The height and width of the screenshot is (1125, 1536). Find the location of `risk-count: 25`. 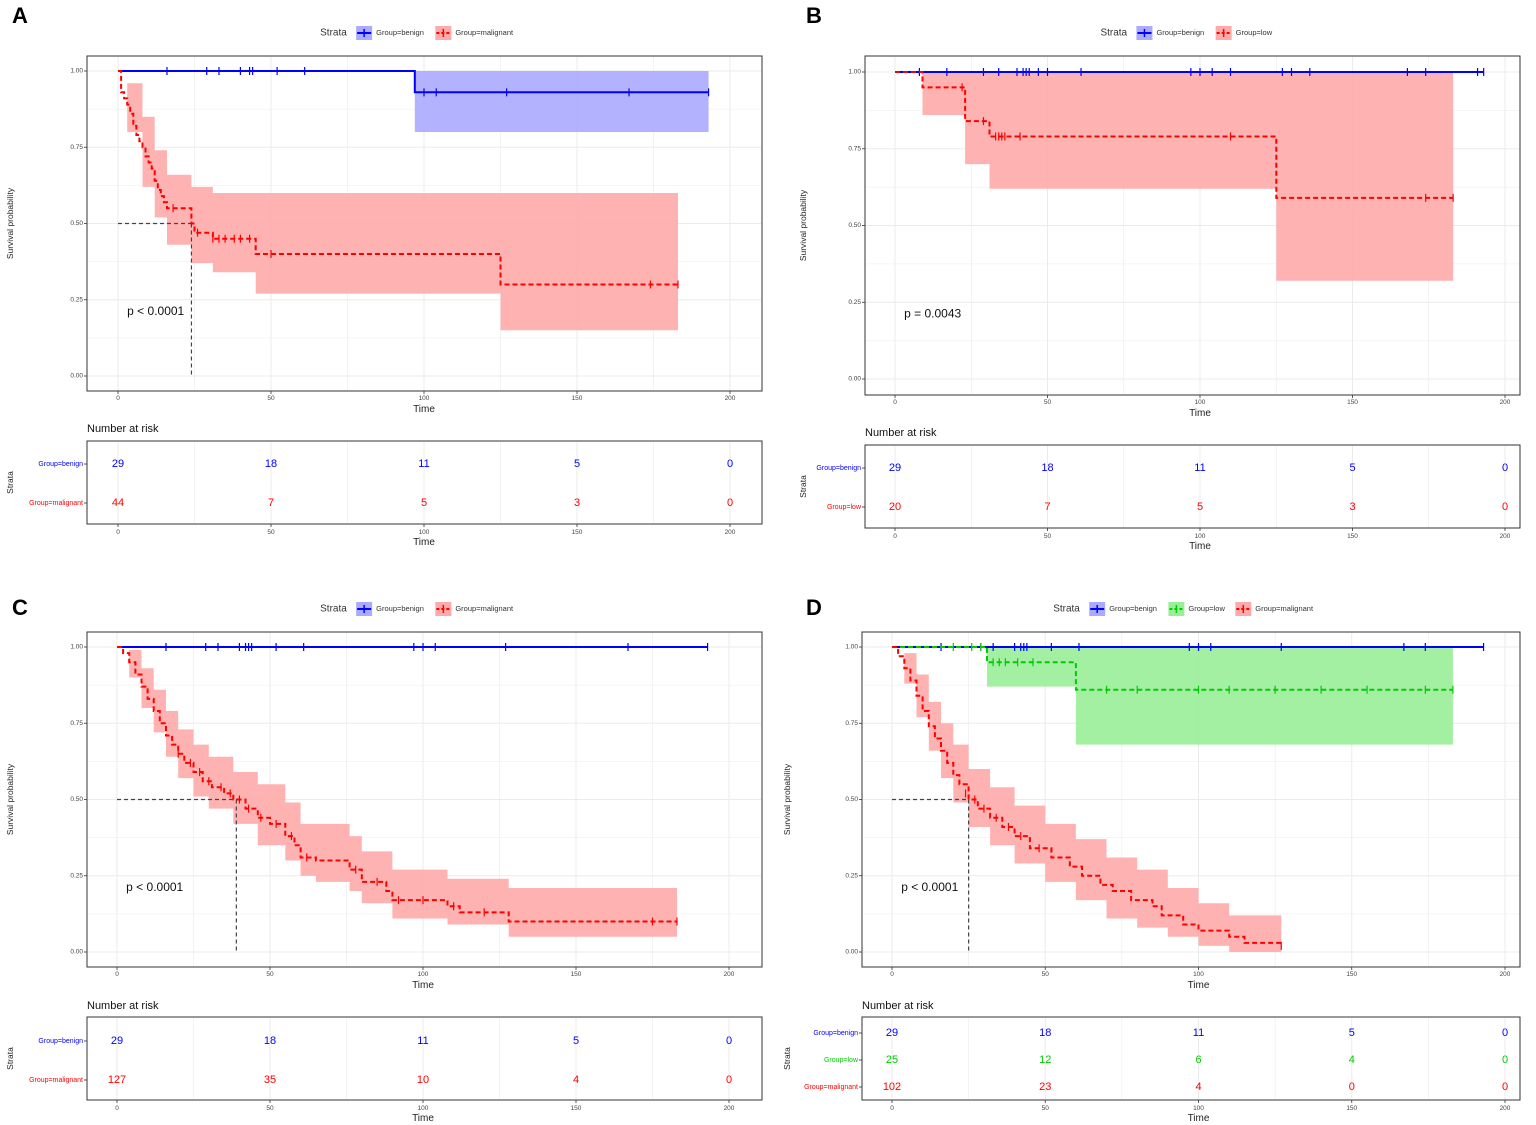

risk-count: 25 is located at coordinates (892, 1060).